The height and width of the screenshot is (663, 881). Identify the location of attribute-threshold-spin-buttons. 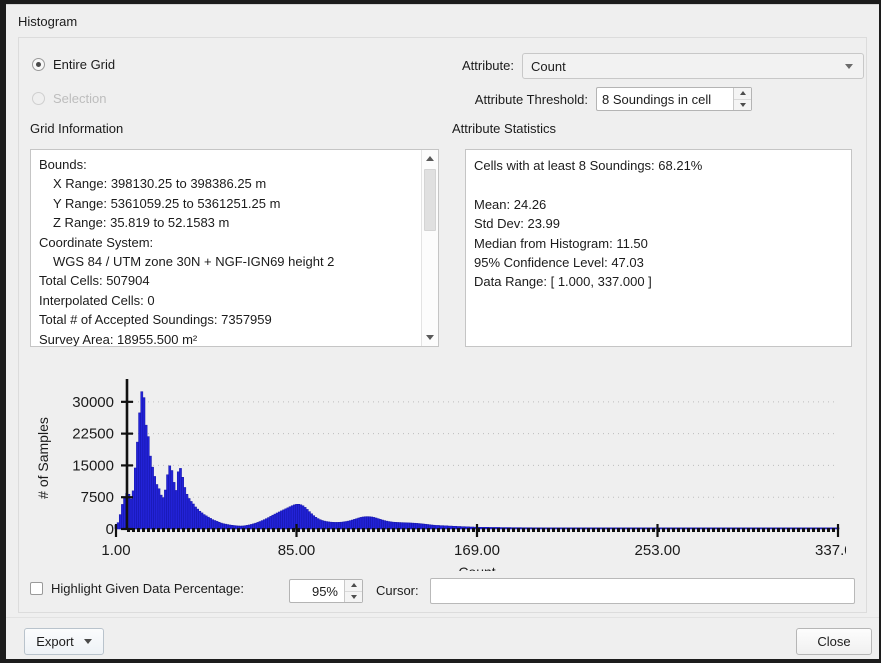
(742, 99).